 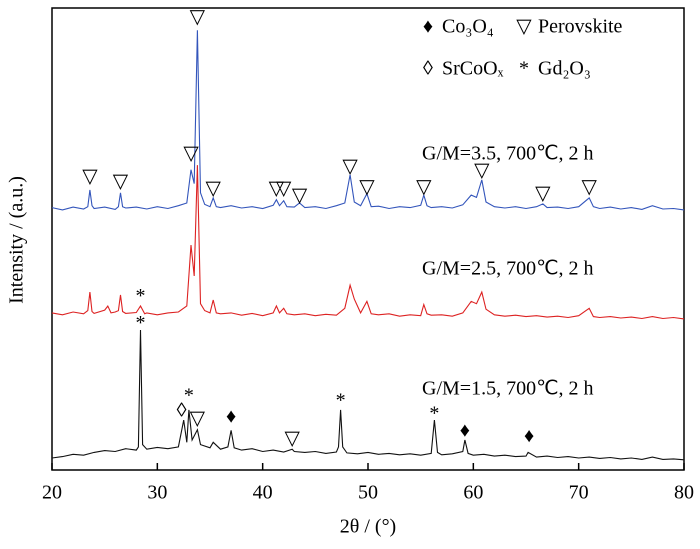 What do you see at coordinates (368, 527) in the screenshot?
I see `x-axis-label: 2θ / (°)` at bounding box center [368, 527].